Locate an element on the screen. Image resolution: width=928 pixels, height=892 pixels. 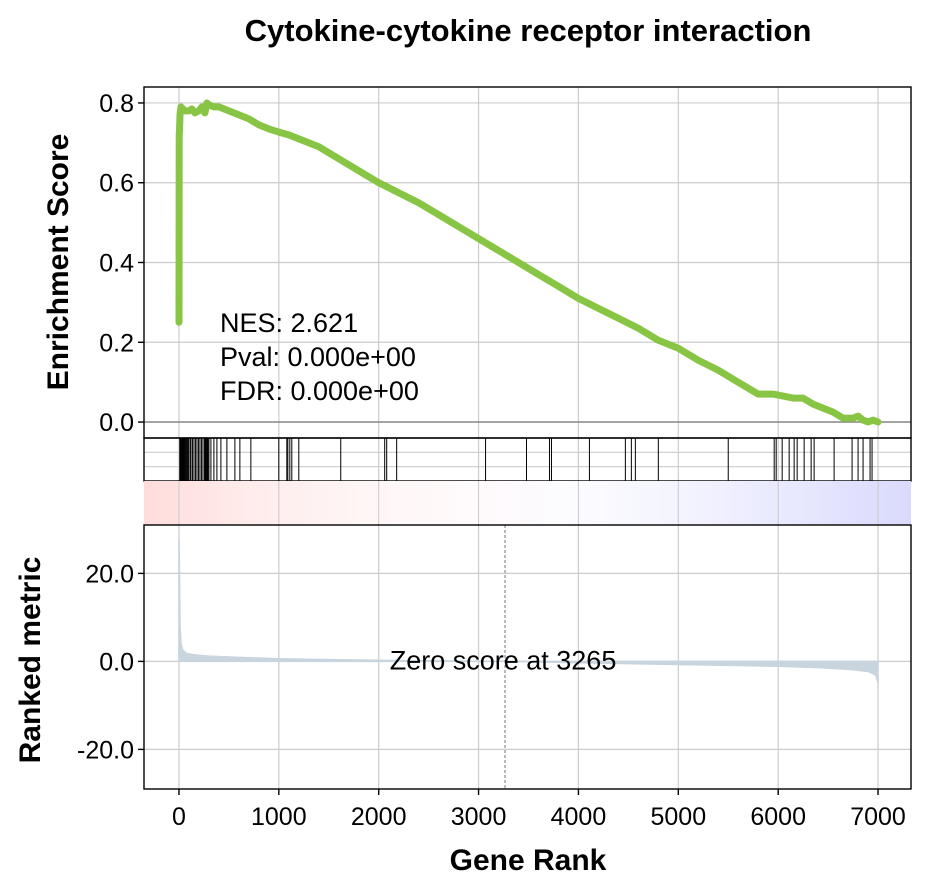
ranked-metric-area is located at coordinates (528, 611).